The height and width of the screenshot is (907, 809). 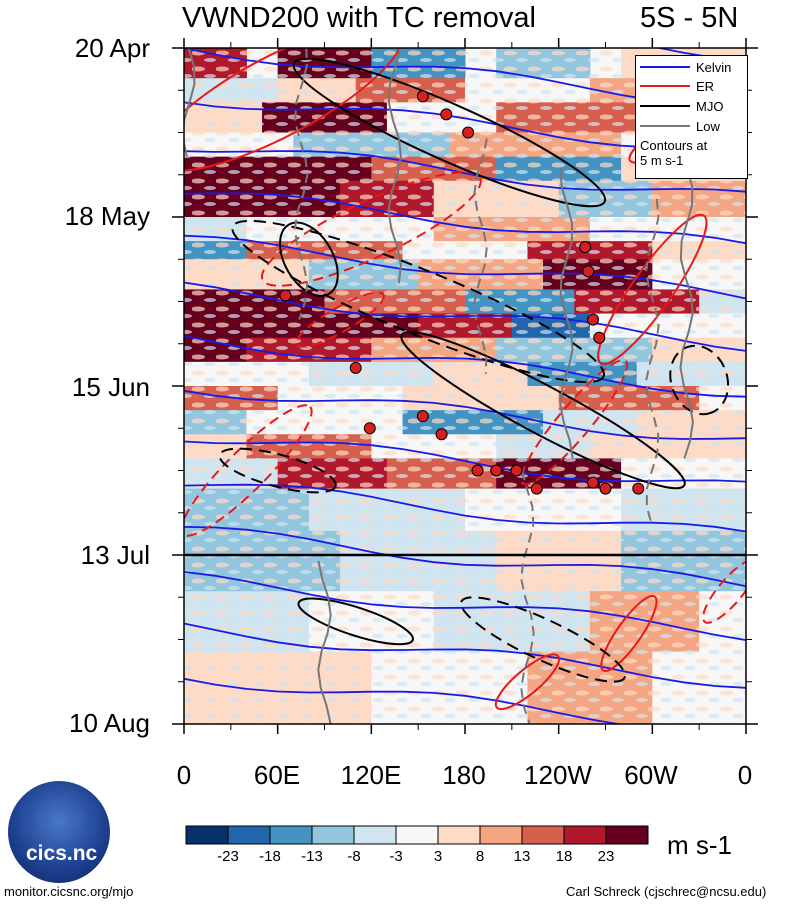 I want to click on colorbar-tick-label: -13, so click(x=312, y=856).